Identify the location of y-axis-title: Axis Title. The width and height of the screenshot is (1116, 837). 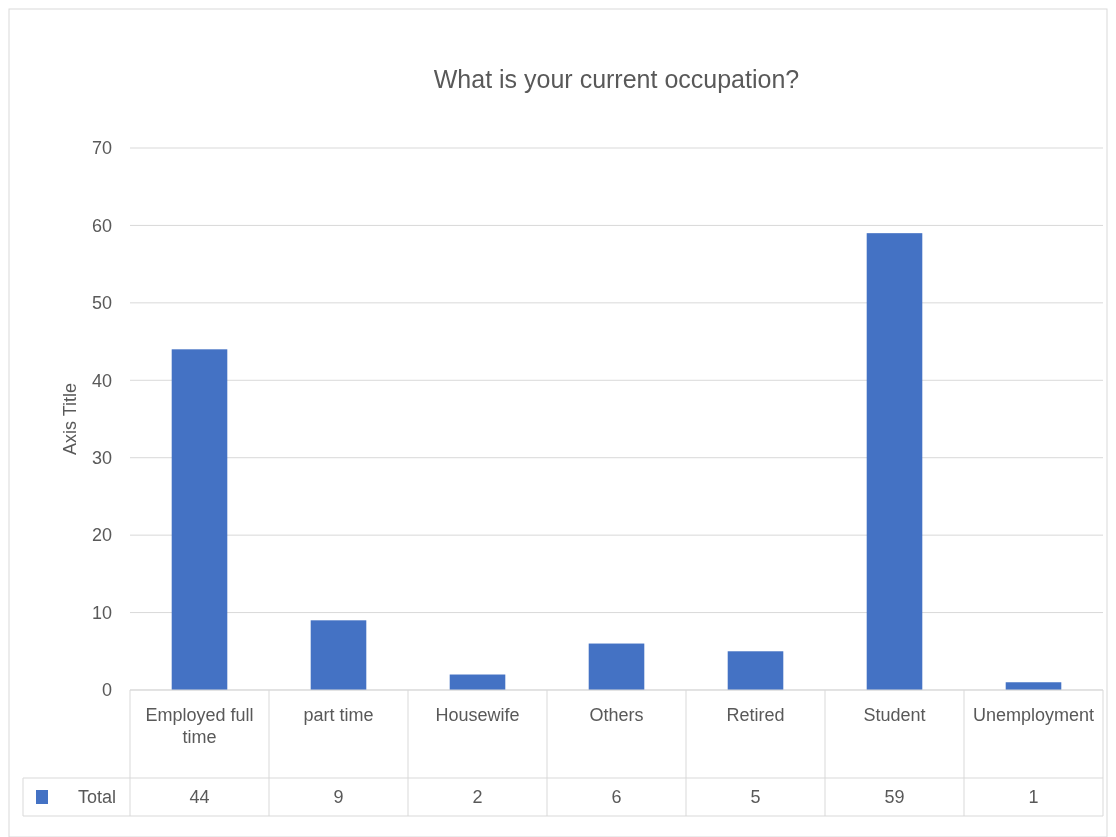
(70, 419).